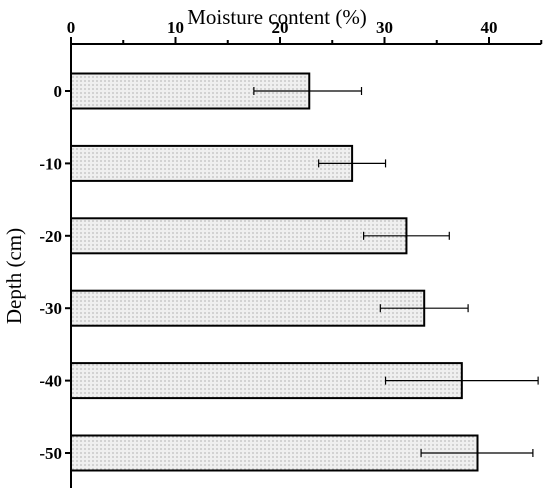  Describe the element at coordinates (58, 91) in the screenshot. I see `y-tick-label: 0` at that location.